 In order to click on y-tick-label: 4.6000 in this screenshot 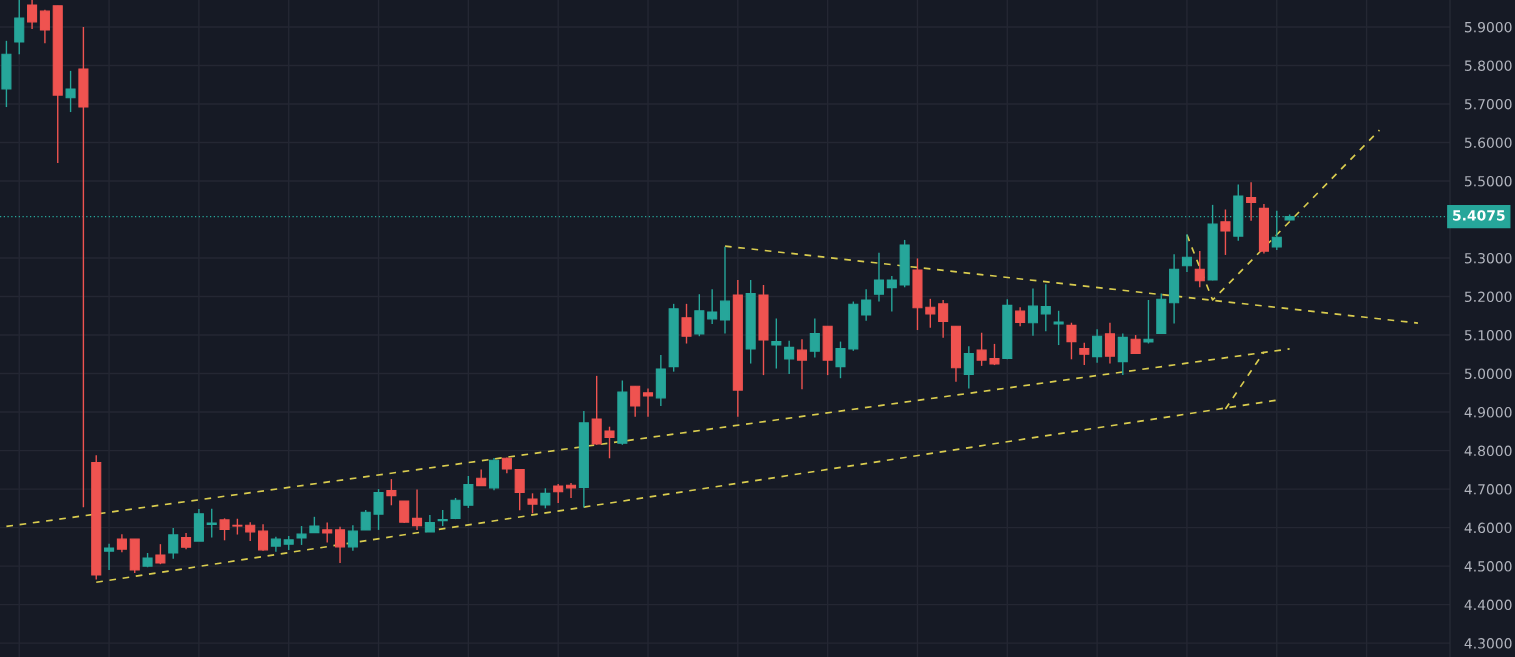, I will do `click(1488, 528)`.